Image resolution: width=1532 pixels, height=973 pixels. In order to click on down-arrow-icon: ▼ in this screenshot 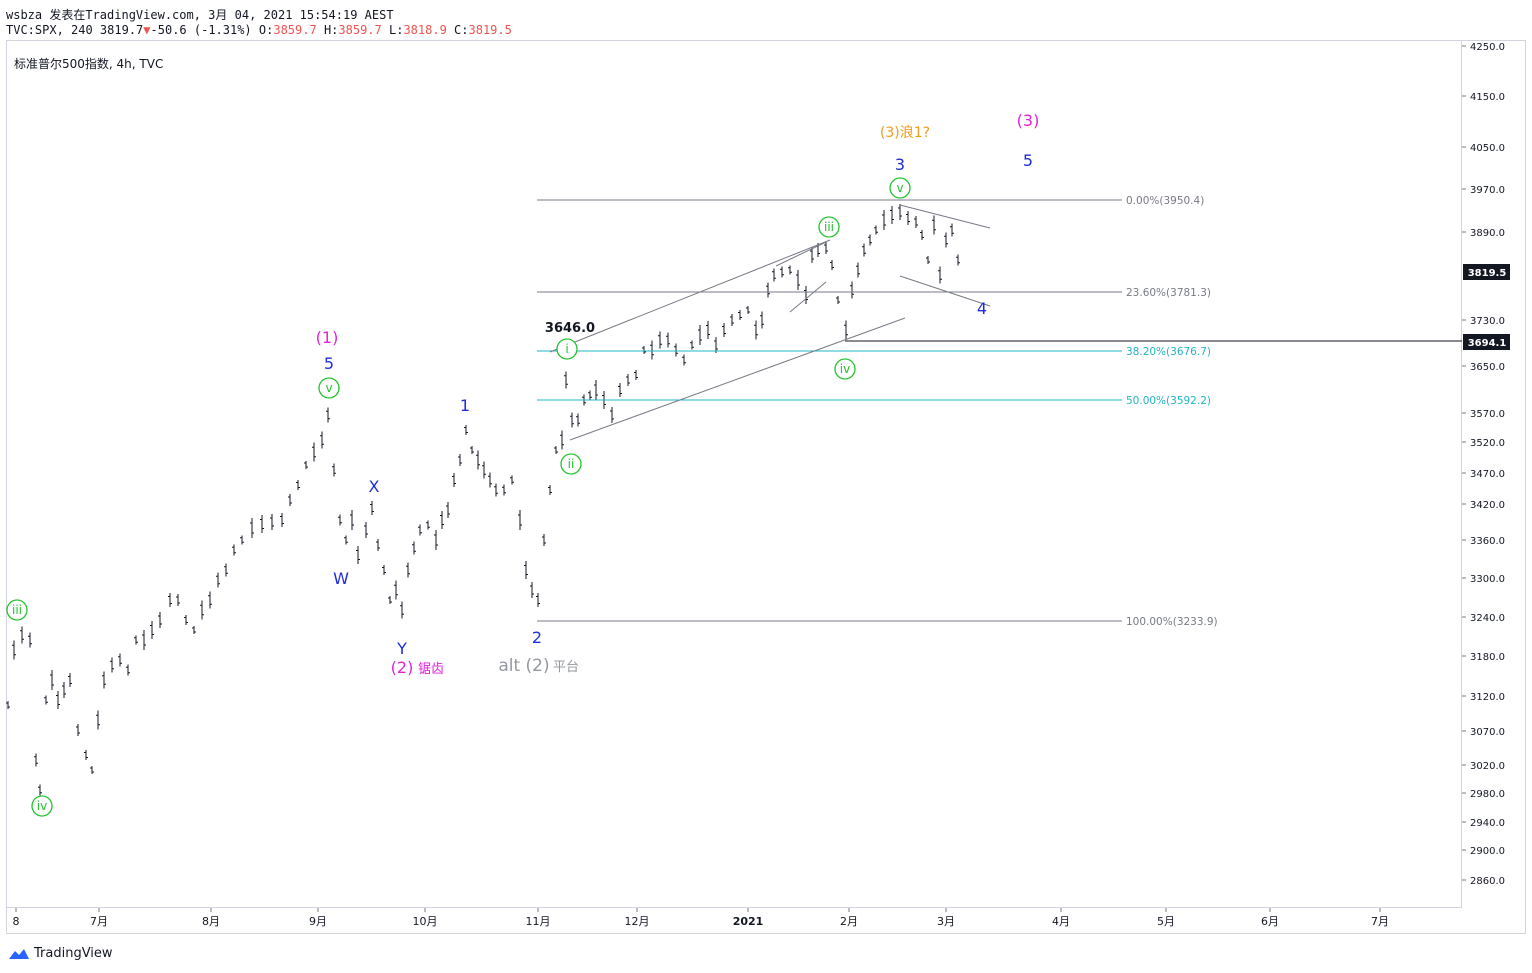, I will do `click(147, 30)`.